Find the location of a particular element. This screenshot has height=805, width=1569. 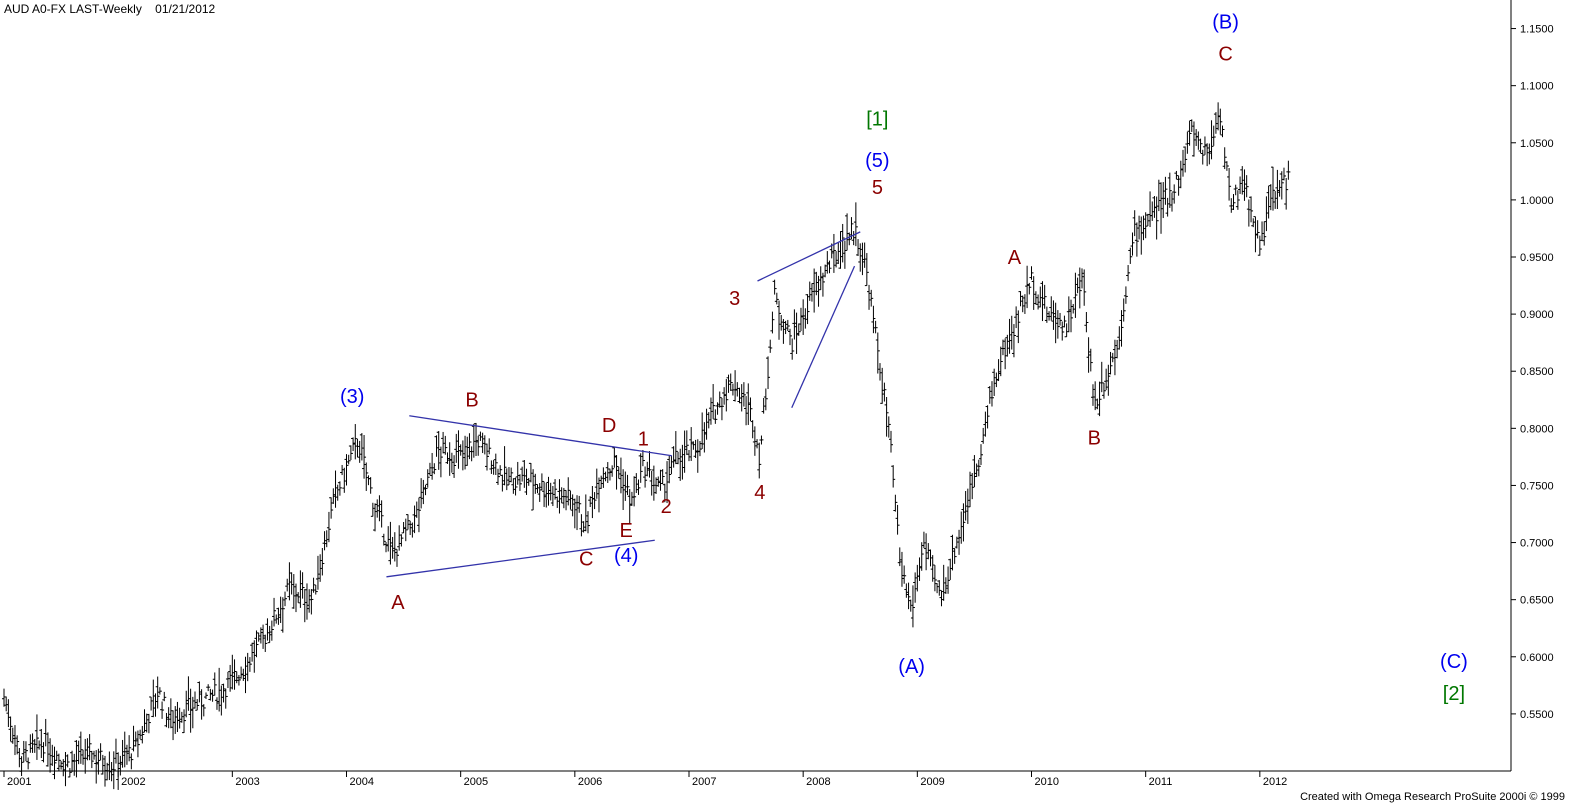

y-tick-label: 0.9500 is located at coordinates (1537, 258).